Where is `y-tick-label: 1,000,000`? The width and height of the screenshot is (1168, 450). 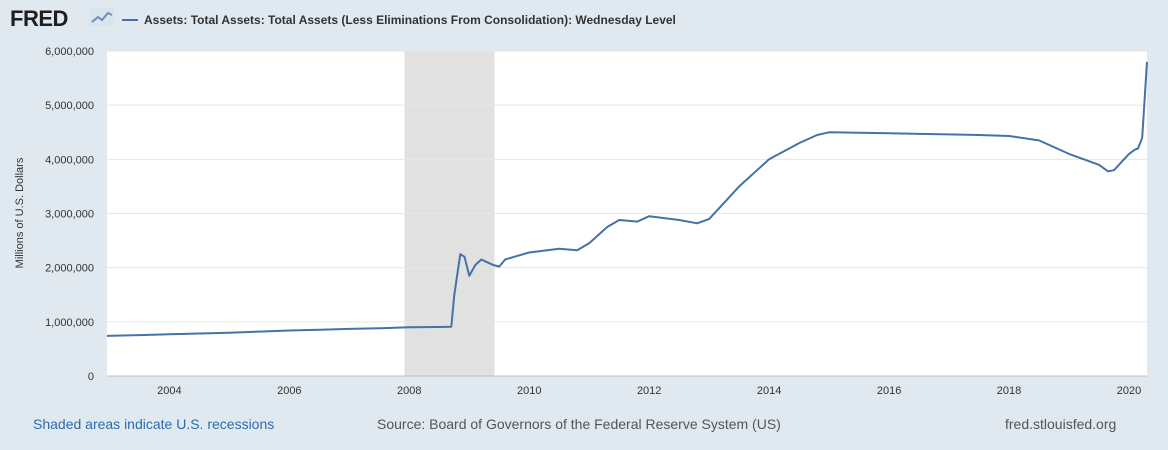
y-tick-label: 1,000,000 is located at coordinates (69, 323).